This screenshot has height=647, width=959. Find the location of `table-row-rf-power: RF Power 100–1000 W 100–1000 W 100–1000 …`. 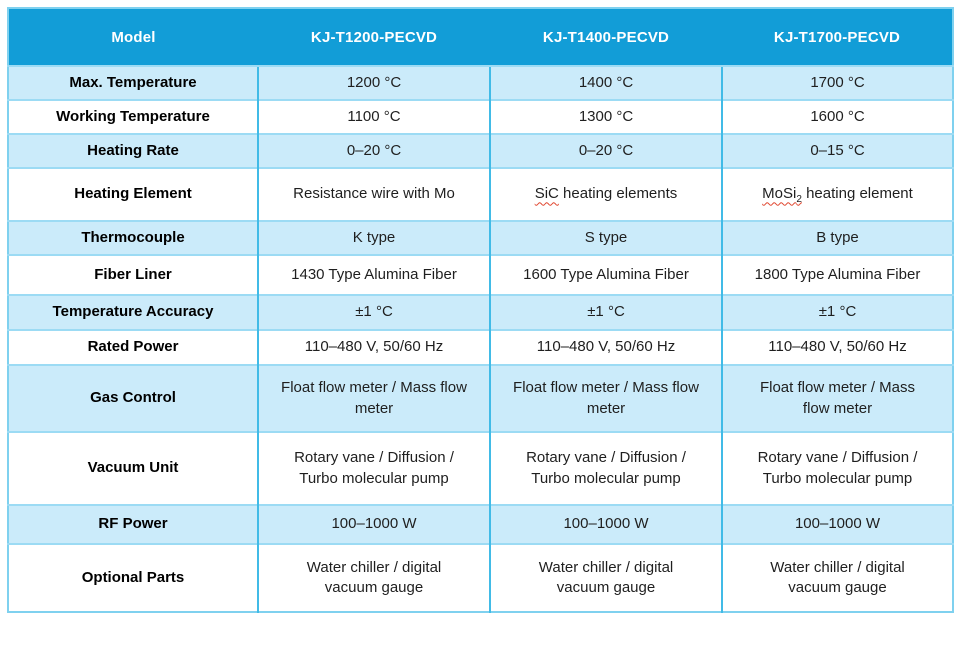

table-row-rf-power: RF Power 100–1000 W 100–1000 W 100–1000 … is located at coordinates (480, 524).